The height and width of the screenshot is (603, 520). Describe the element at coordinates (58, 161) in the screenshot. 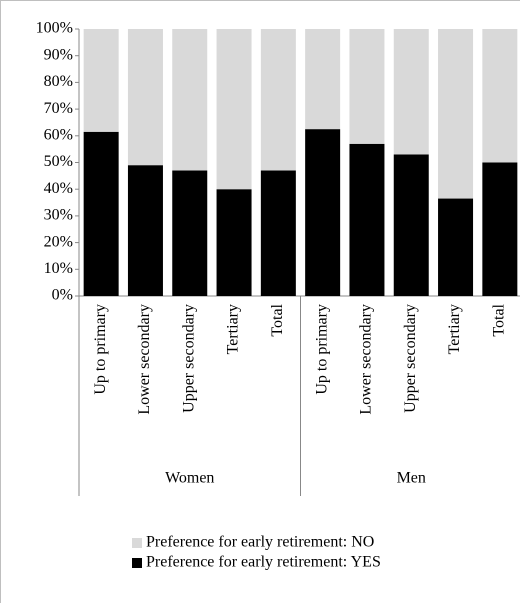

I see `y-tick-label: 50%` at that location.